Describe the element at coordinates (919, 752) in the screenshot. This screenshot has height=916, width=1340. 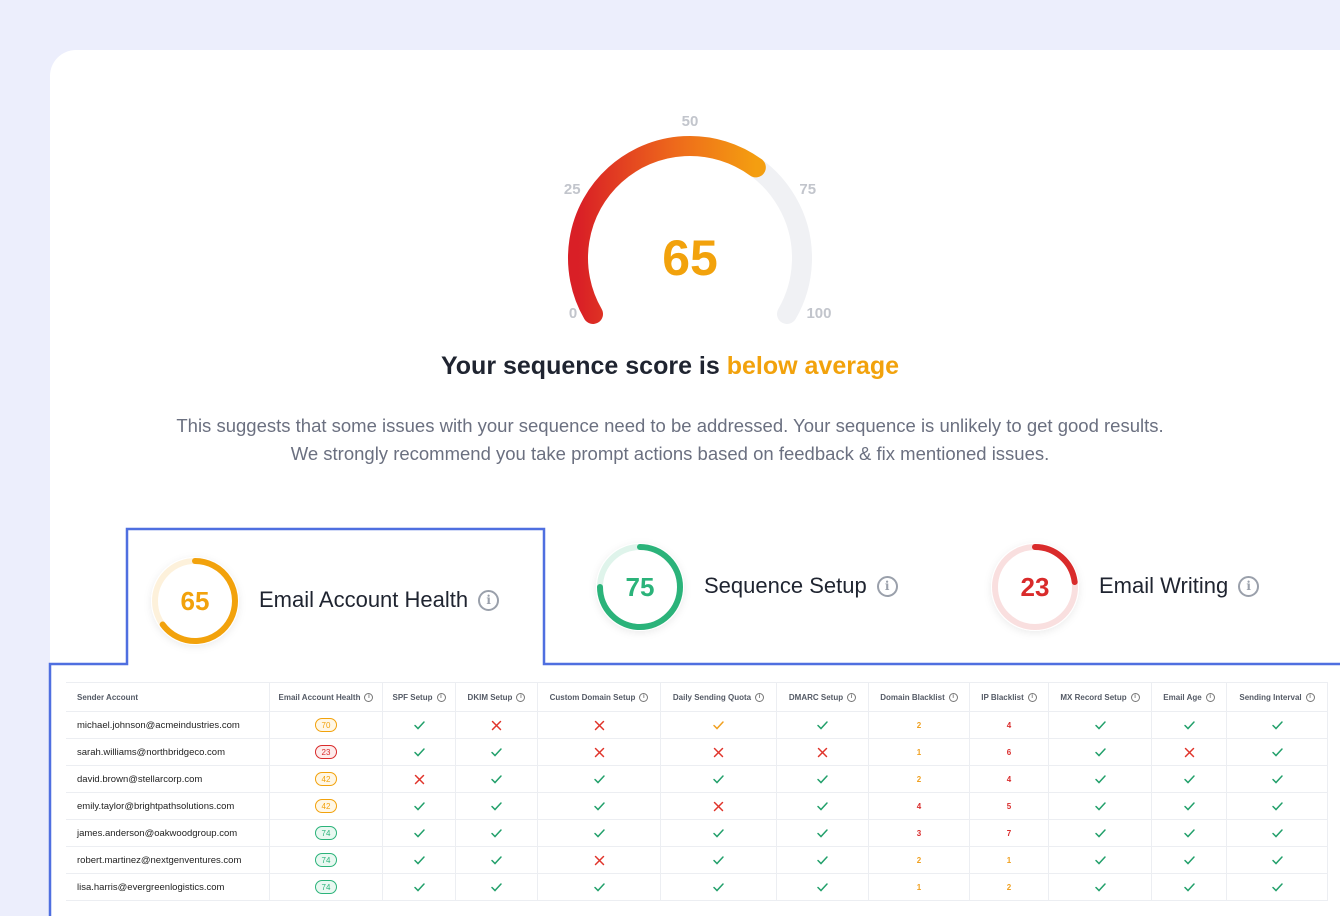
I see `table-cell: 1` at that location.